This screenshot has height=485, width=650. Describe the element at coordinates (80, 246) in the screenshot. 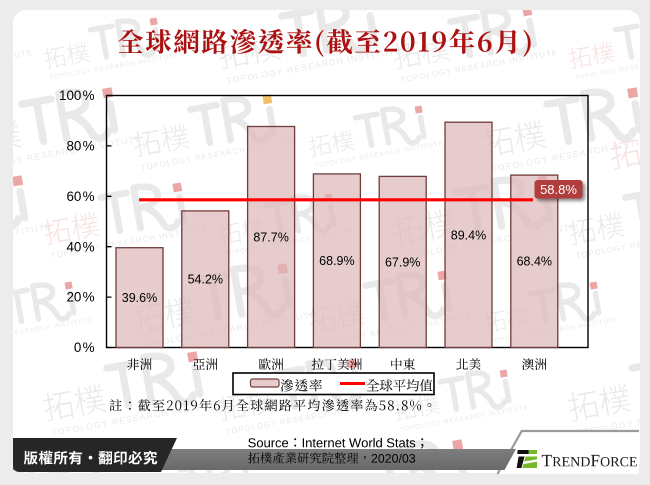

I see `svg-text: 40%` at that location.